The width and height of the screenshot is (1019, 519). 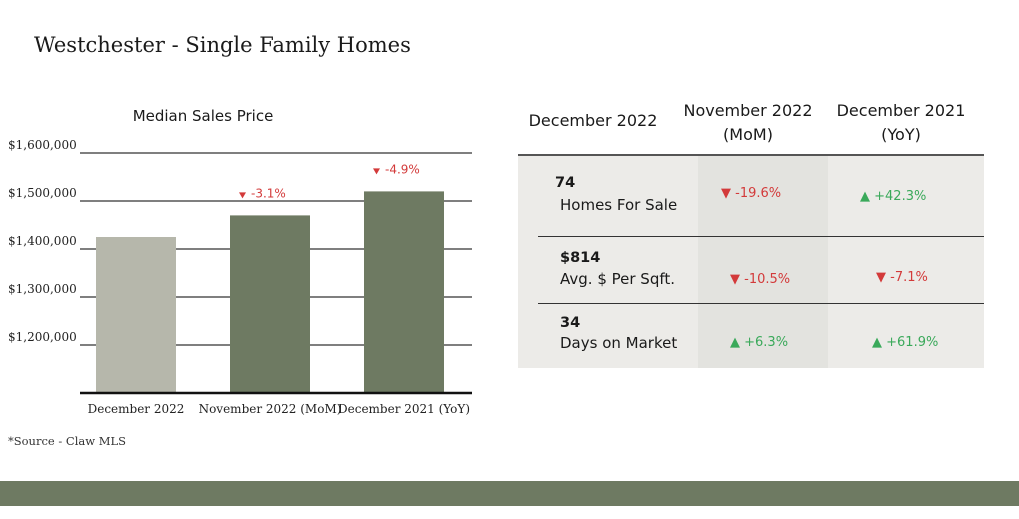 What do you see at coordinates (67, 441) in the screenshot?
I see `source-note: *Source - Claw MLS` at bounding box center [67, 441].